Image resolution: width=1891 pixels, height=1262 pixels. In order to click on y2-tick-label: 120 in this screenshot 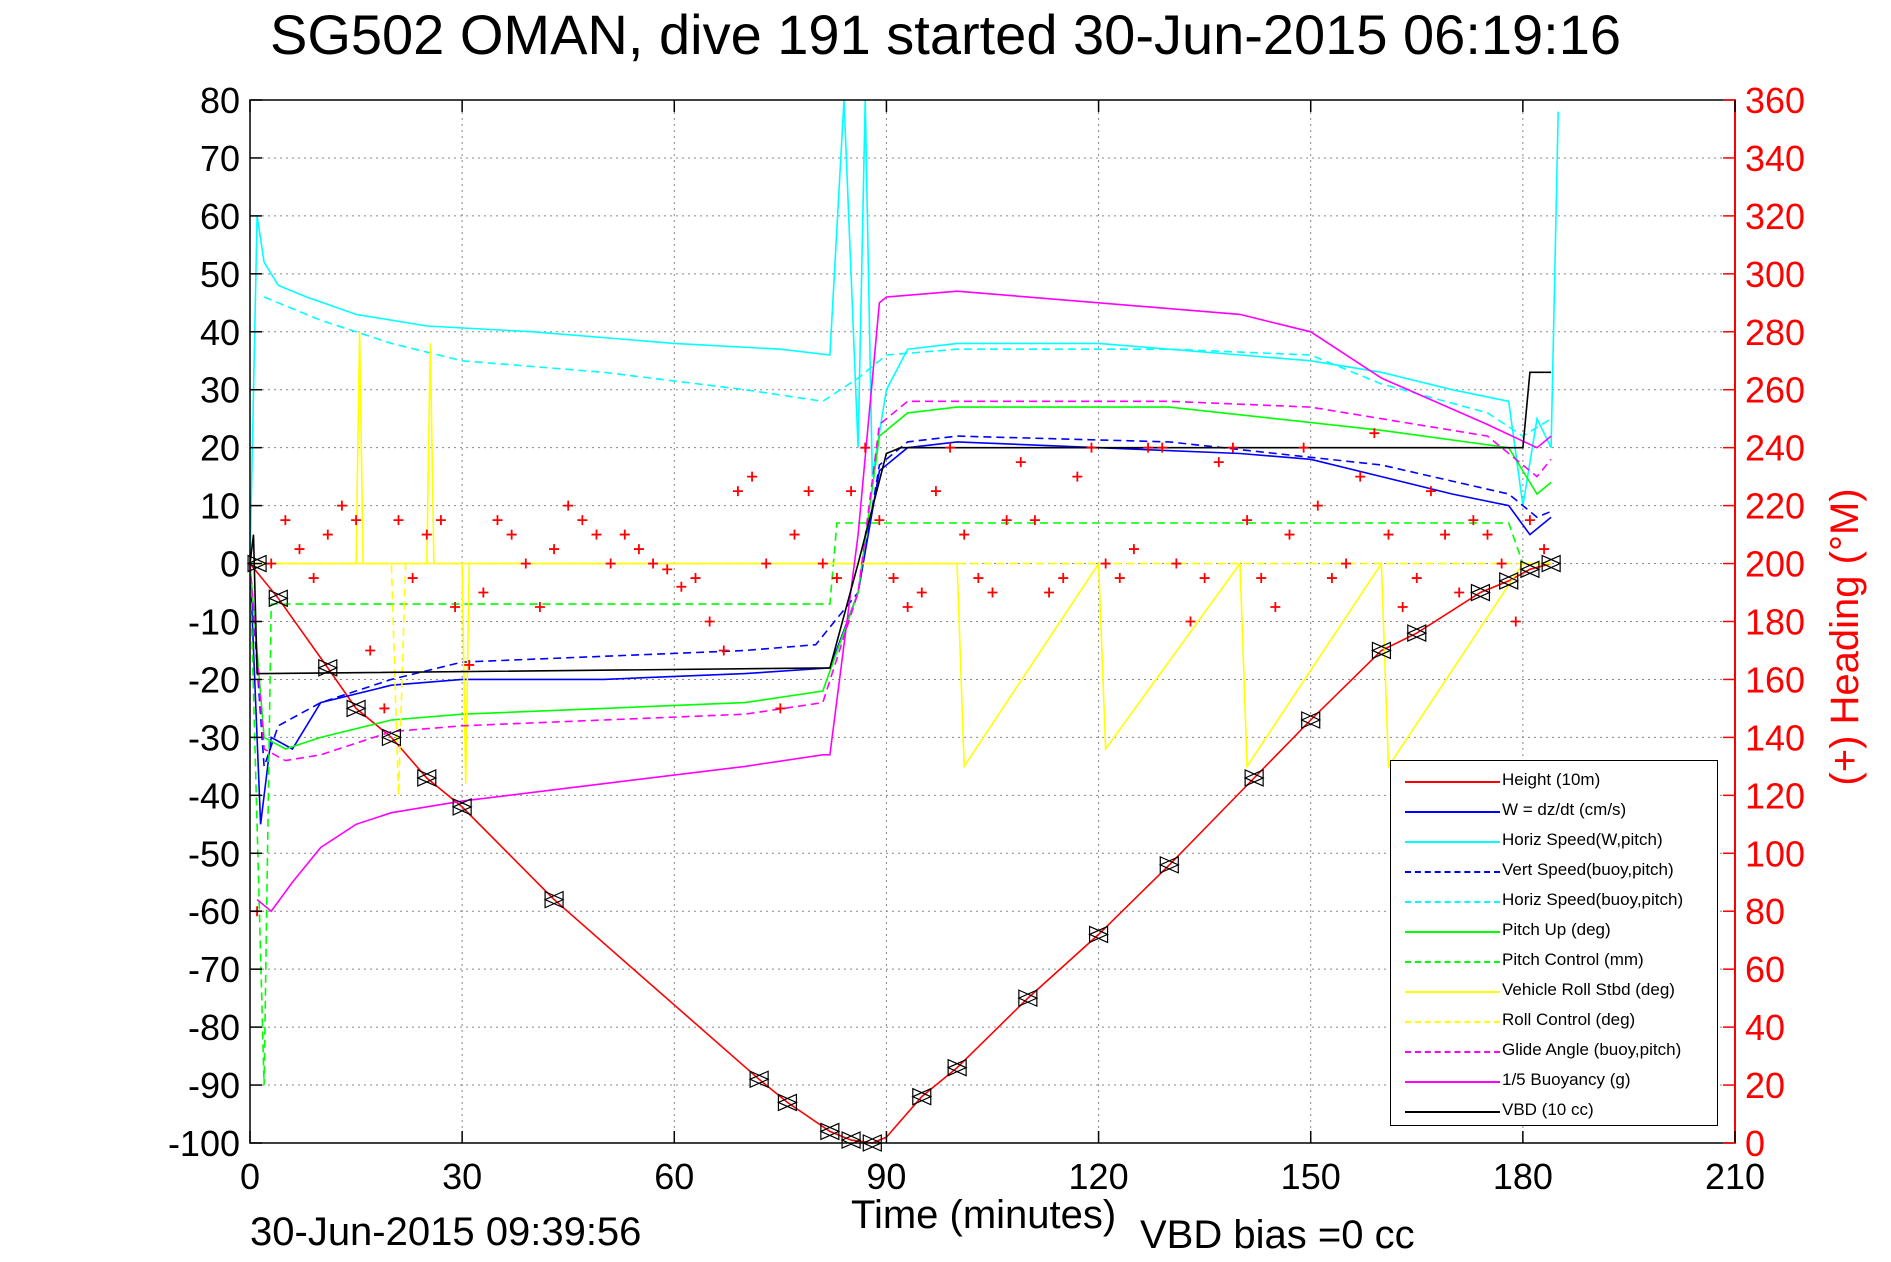, I will do `click(1775, 795)`.